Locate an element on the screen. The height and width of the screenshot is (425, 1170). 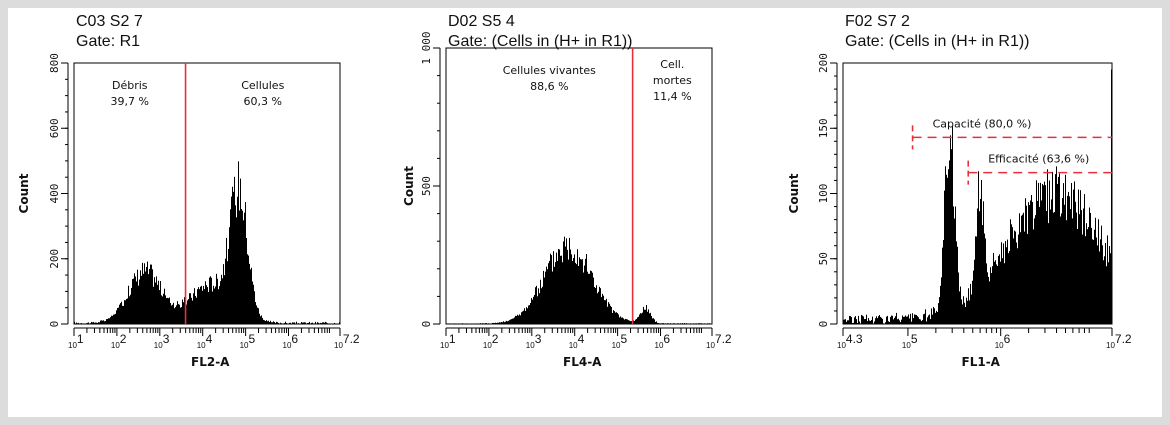
chart-title: F02 S7 2 is located at coordinates (877, 21).